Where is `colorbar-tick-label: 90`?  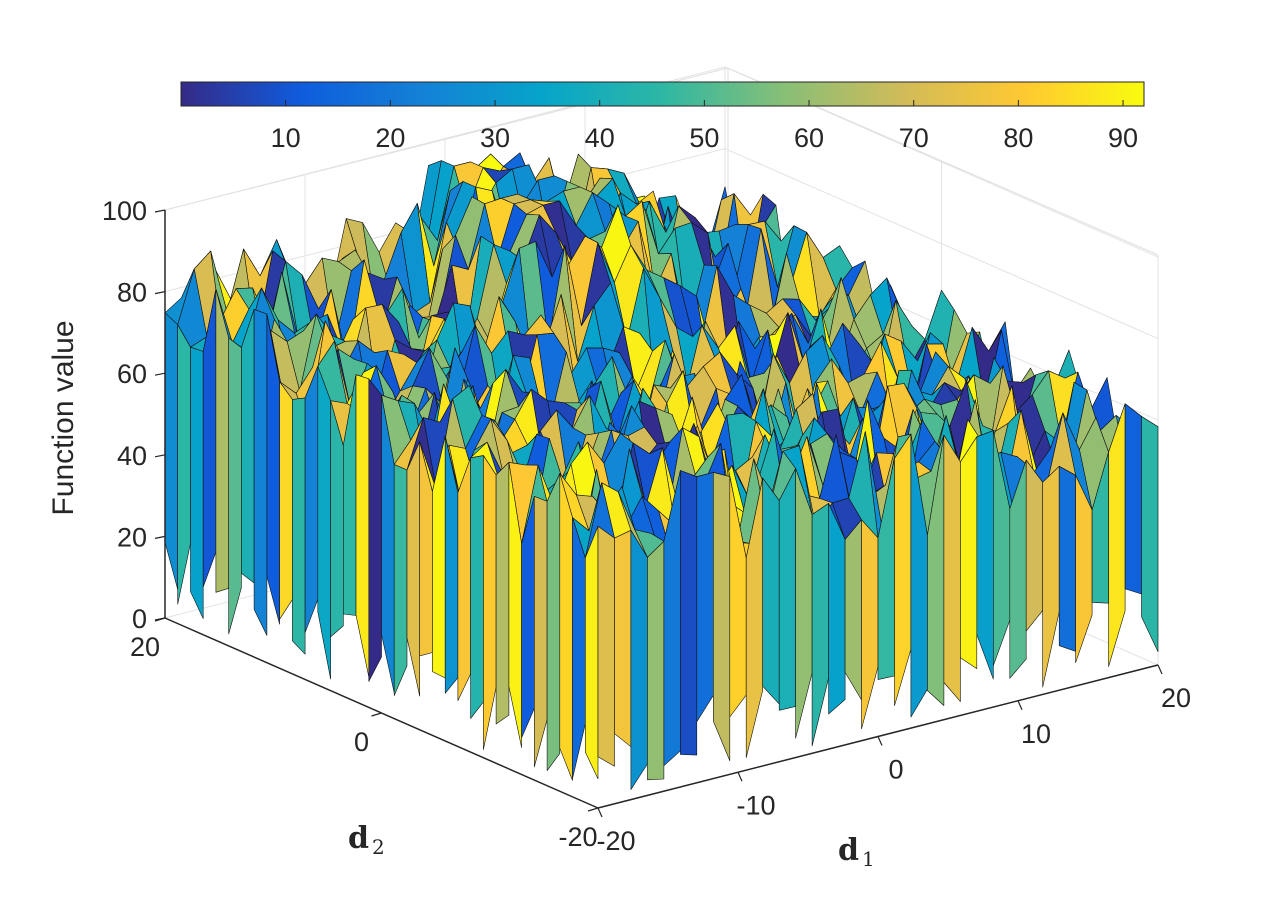 colorbar-tick-label: 90 is located at coordinates (1123, 138).